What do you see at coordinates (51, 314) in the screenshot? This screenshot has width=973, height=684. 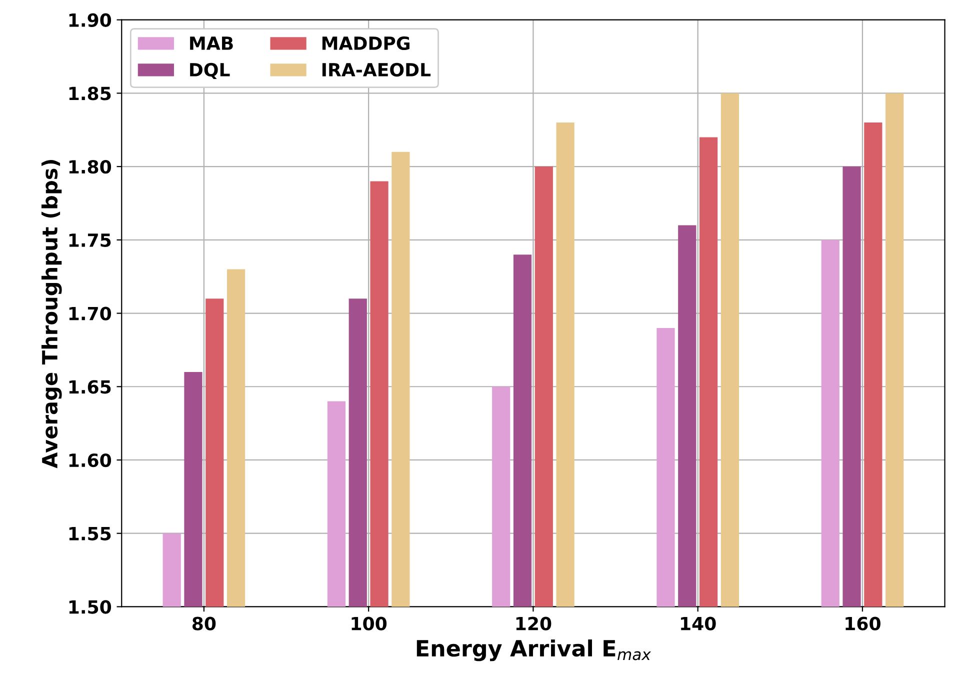 I see `y-axis-title: Average Throughput (bps)` at bounding box center [51, 314].